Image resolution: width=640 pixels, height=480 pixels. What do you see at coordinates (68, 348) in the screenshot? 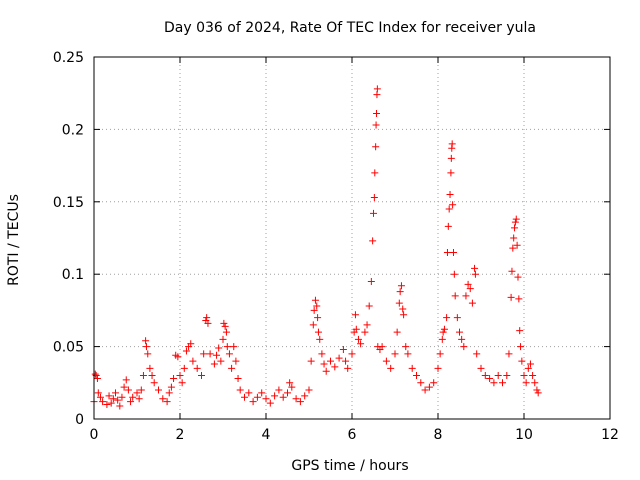
I see `y-tick-label: 0.05` at bounding box center [68, 348].